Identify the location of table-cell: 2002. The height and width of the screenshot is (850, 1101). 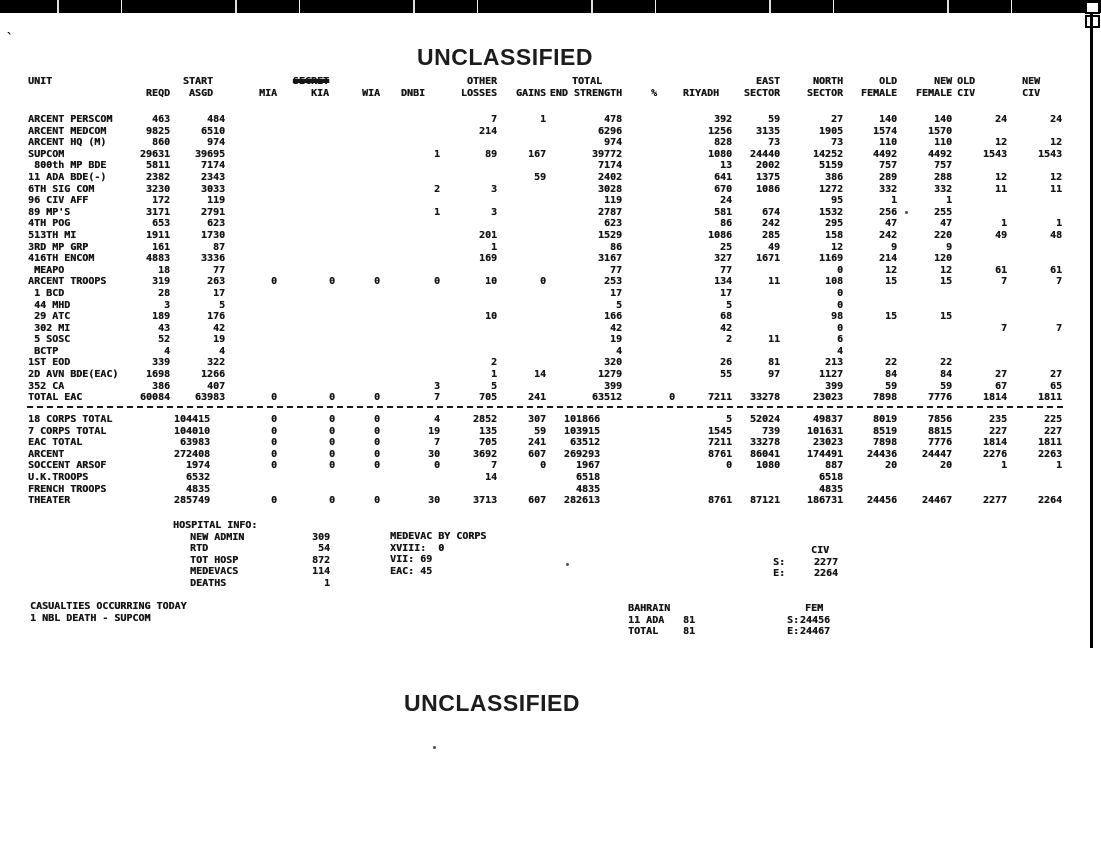
(767, 166).